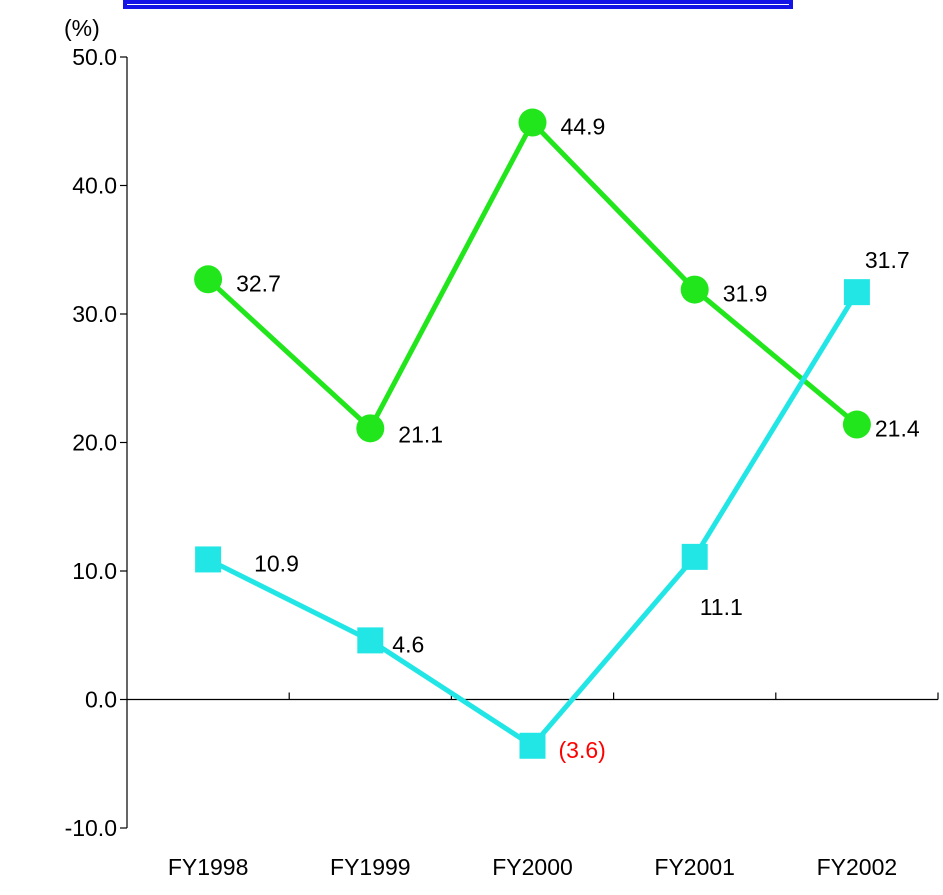 This screenshot has height=895, width=943. What do you see at coordinates (94, 314) in the screenshot?
I see `y-tick-label: 30.0` at bounding box center [94, 314].